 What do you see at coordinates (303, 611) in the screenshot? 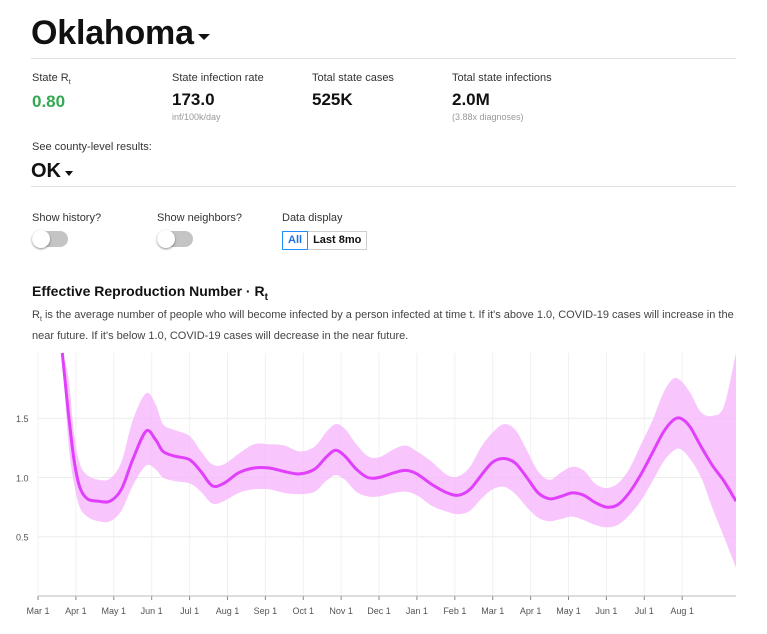
I see `x-tick-label: Oct 1` at bounding box center [303, 611].